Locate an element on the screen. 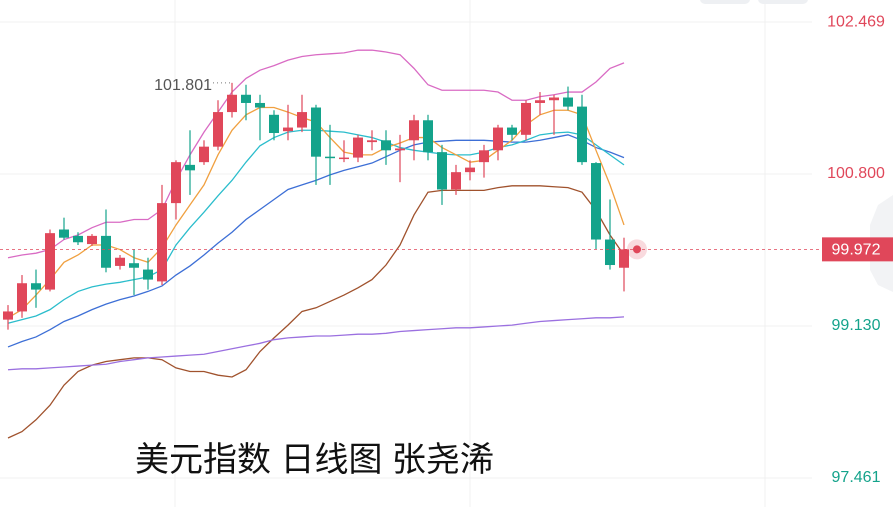 The image size is (893, 507). y-tick-label: 100.800 is located at coordinates (856, 173).